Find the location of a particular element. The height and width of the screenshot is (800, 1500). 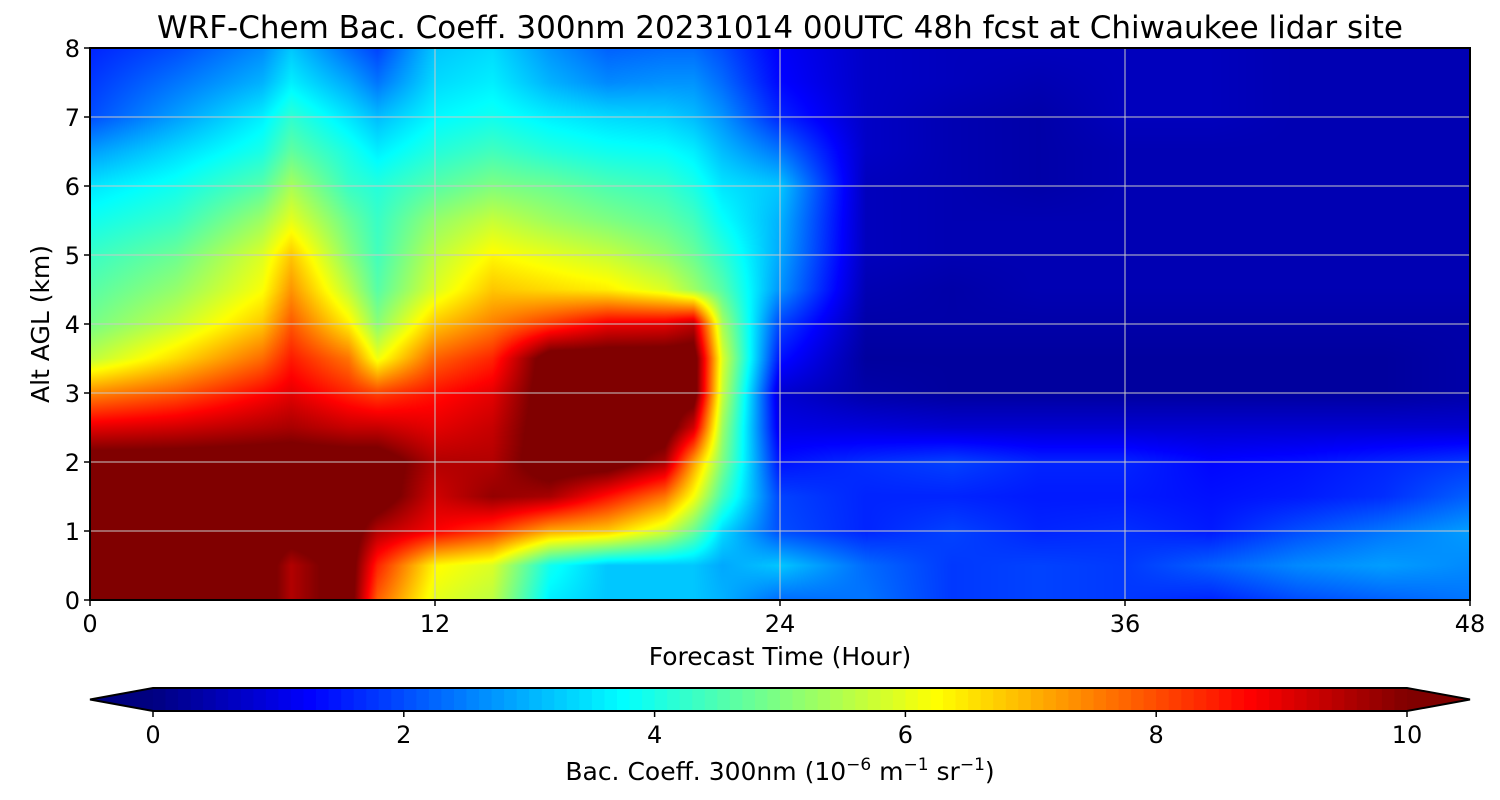

colorbar-tick-label: 0 is located at coordinates (152, 735).